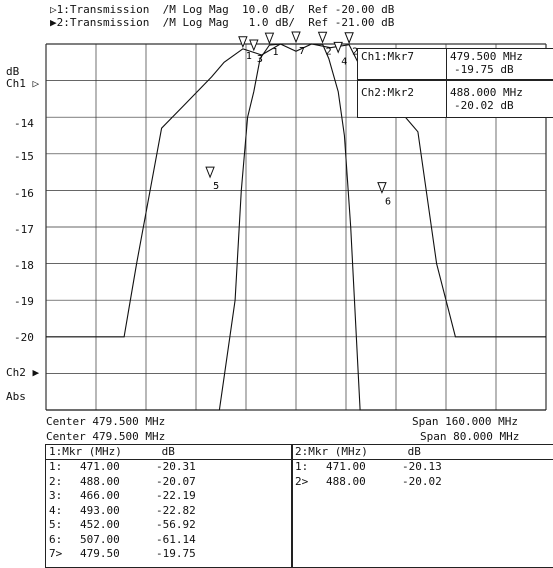 The width and height of the screenshot is (553, 568). Describe the element at coordinates (16, 396) in the screenshot. I see `abs-label: Abs` at that location.